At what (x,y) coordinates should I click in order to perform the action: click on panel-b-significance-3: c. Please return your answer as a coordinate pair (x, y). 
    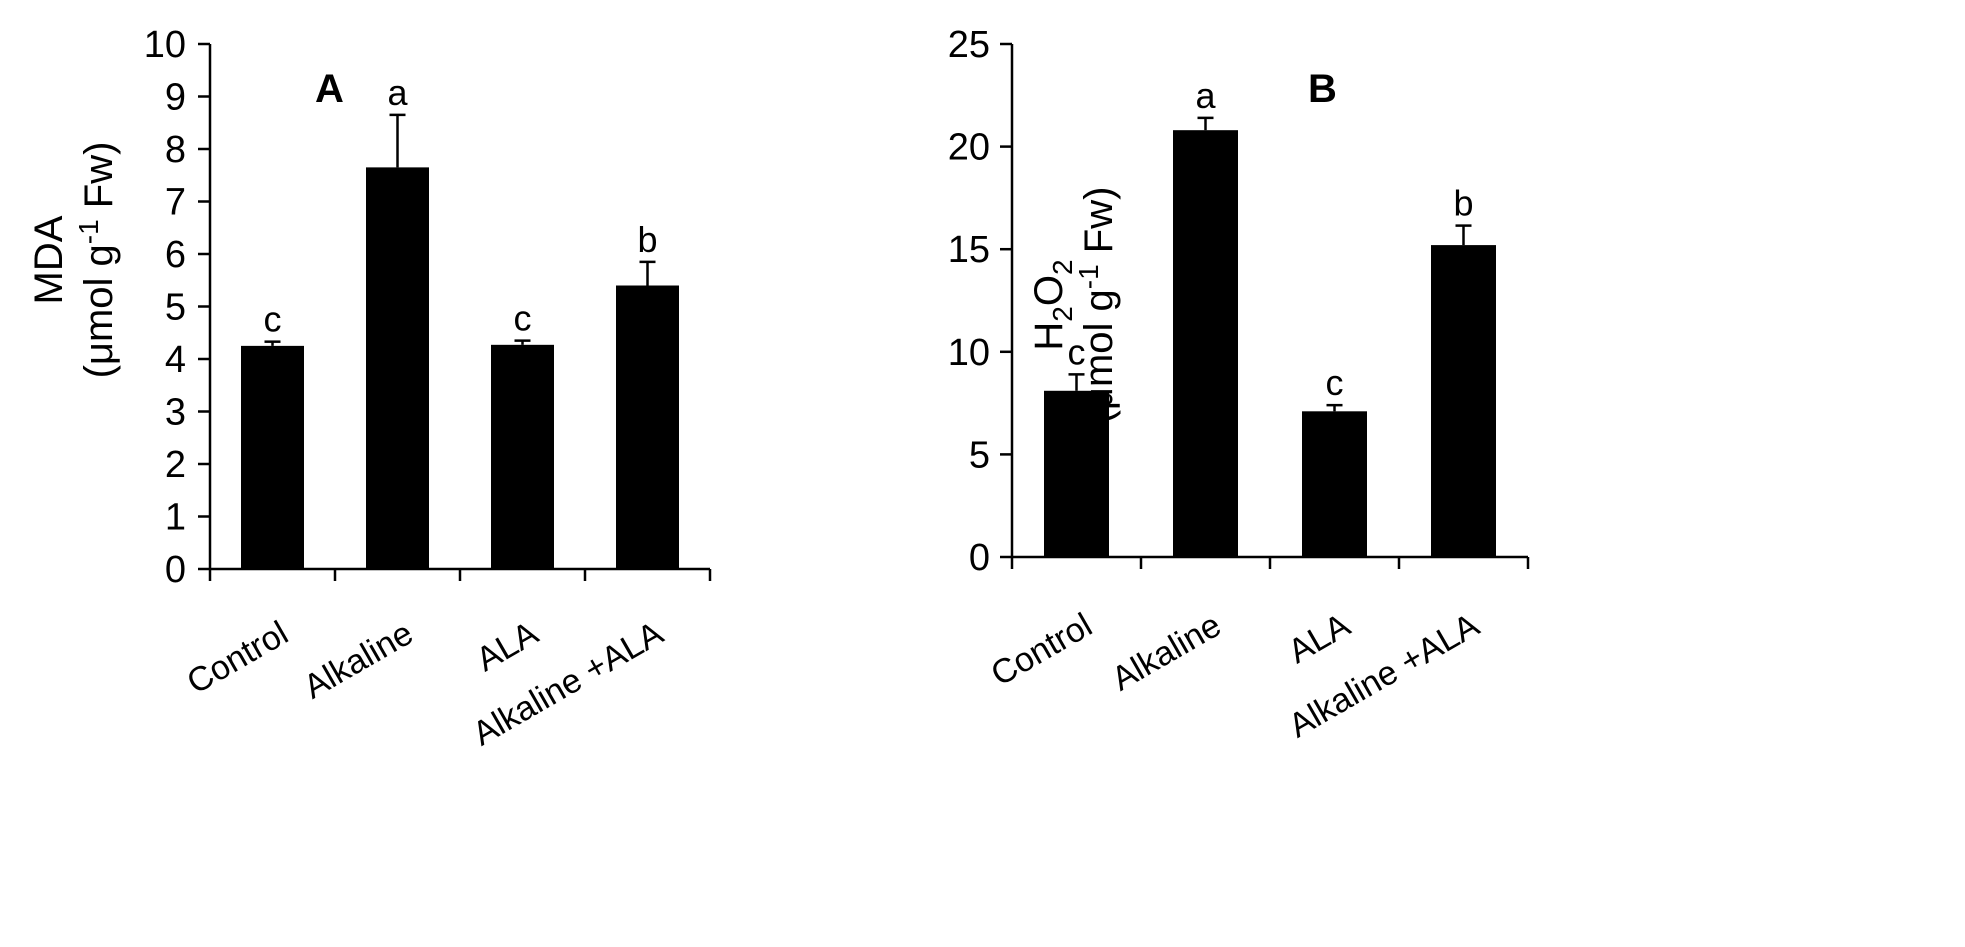
    Looking at the image, I should click on (1335, 382).